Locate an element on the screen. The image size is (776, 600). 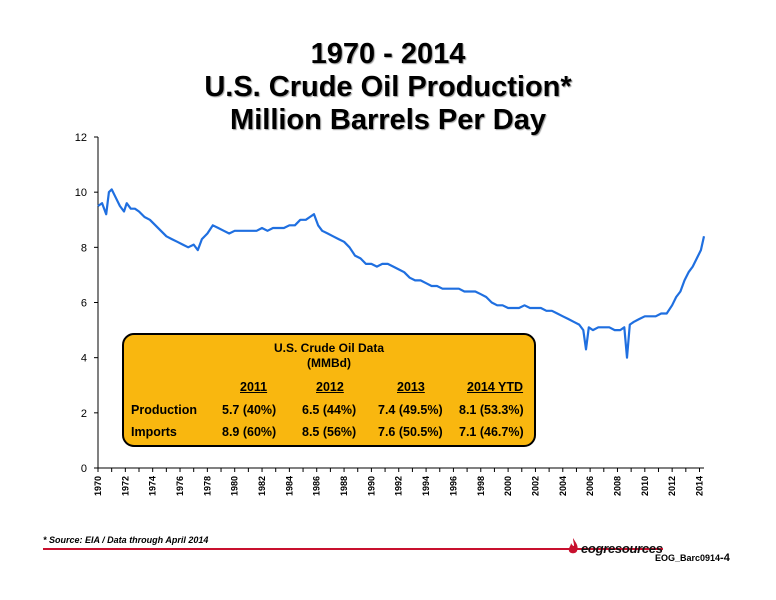
x-tick-label: 1990 is located at coordinates (371, 486).